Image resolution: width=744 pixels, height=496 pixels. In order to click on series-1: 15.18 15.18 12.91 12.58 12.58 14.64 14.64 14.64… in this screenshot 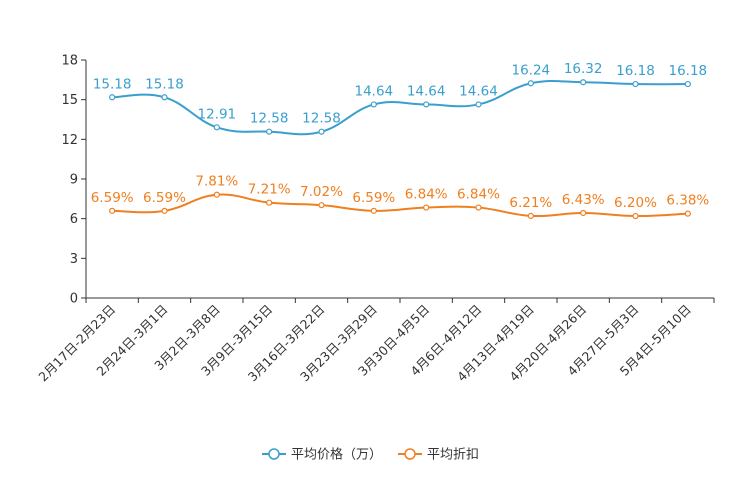, I will do `click(400, 98)`.